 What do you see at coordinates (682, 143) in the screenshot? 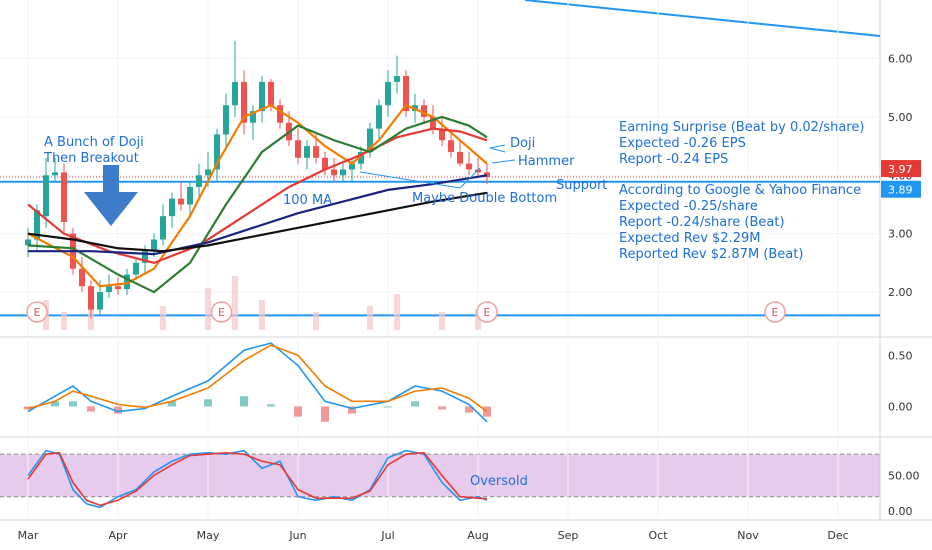
I see `note-line: Expected -0.26 EPS` at bounding box center [682, 143].